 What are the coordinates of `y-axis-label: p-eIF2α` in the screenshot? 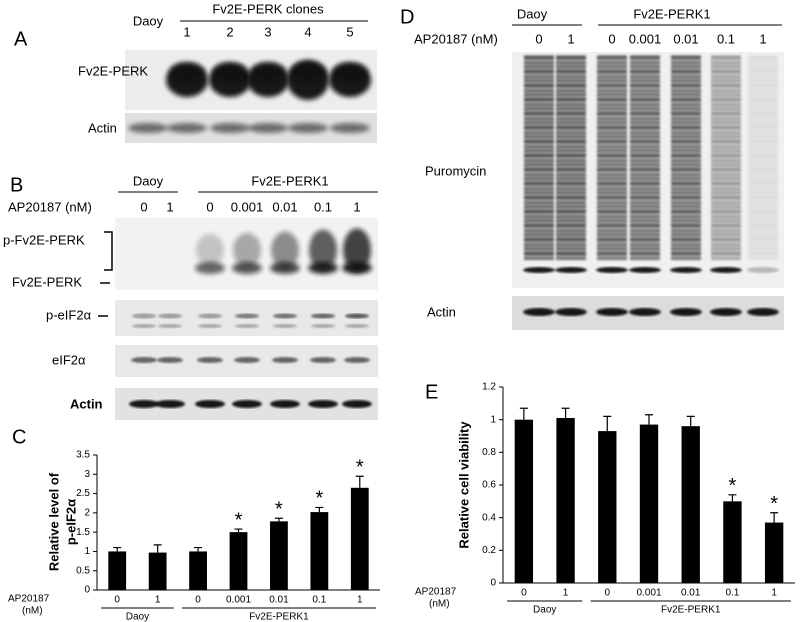 It's located at (70, 522).